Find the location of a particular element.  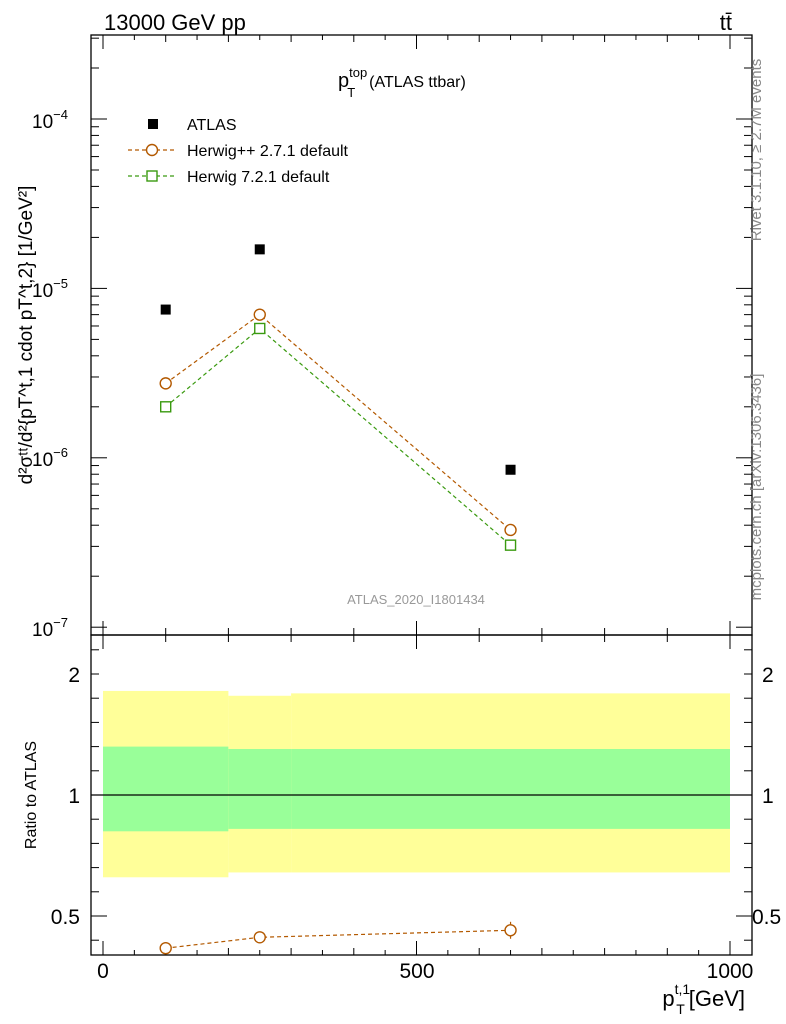

herwigpp-line is located at coordinates (338, 422).